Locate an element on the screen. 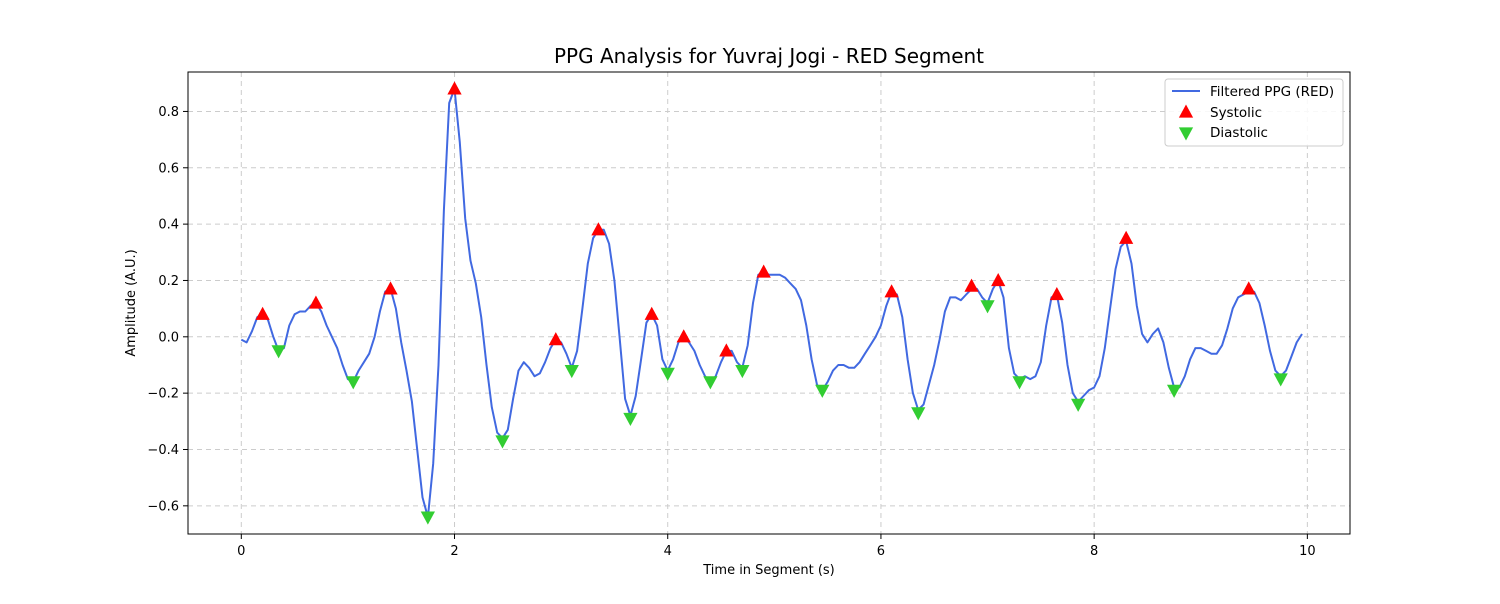 This screenshot has height=604, width=1500. x-axis-label: Time in Segment (s) is located at coordinates (768, 570).